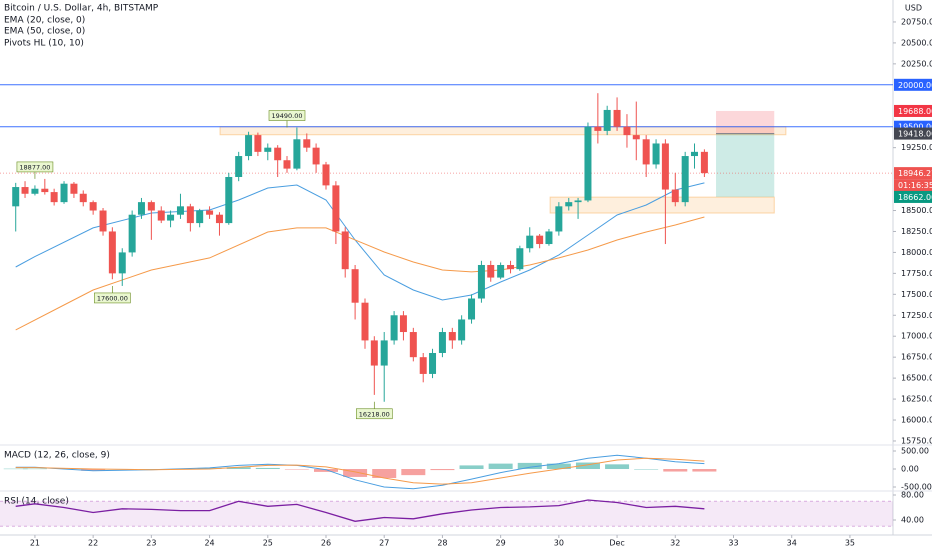 The height and width of the screenshot is (550, 932). I want to click on x-tick-label: 25, so click(268, 543).